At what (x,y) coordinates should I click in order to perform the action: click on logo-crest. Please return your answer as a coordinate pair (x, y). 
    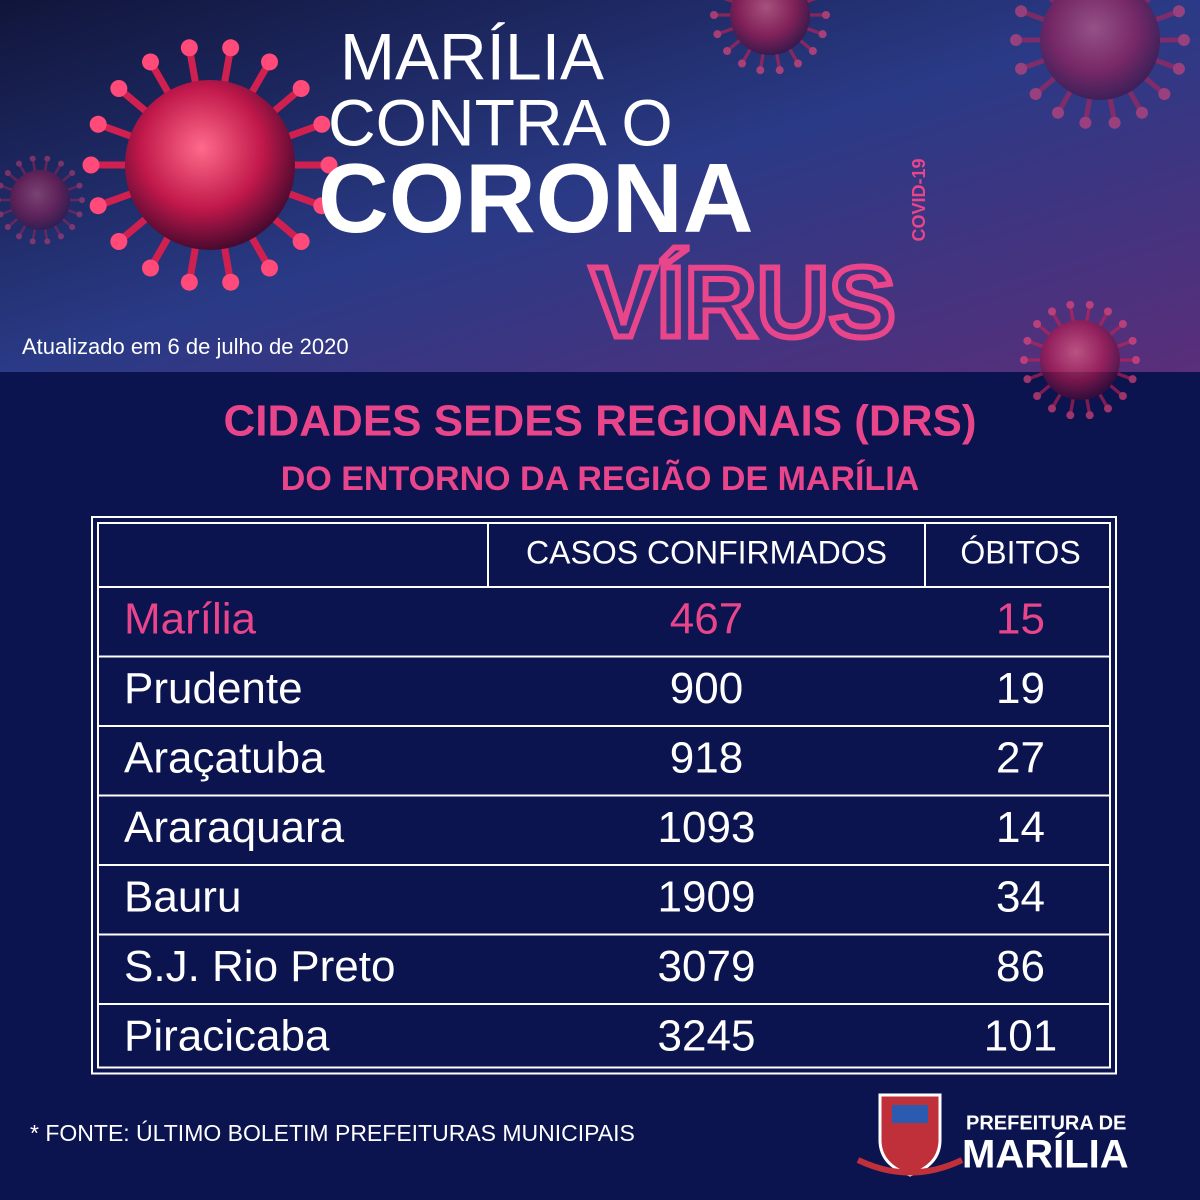
    Looking at the image, I should click on (910, 1135).